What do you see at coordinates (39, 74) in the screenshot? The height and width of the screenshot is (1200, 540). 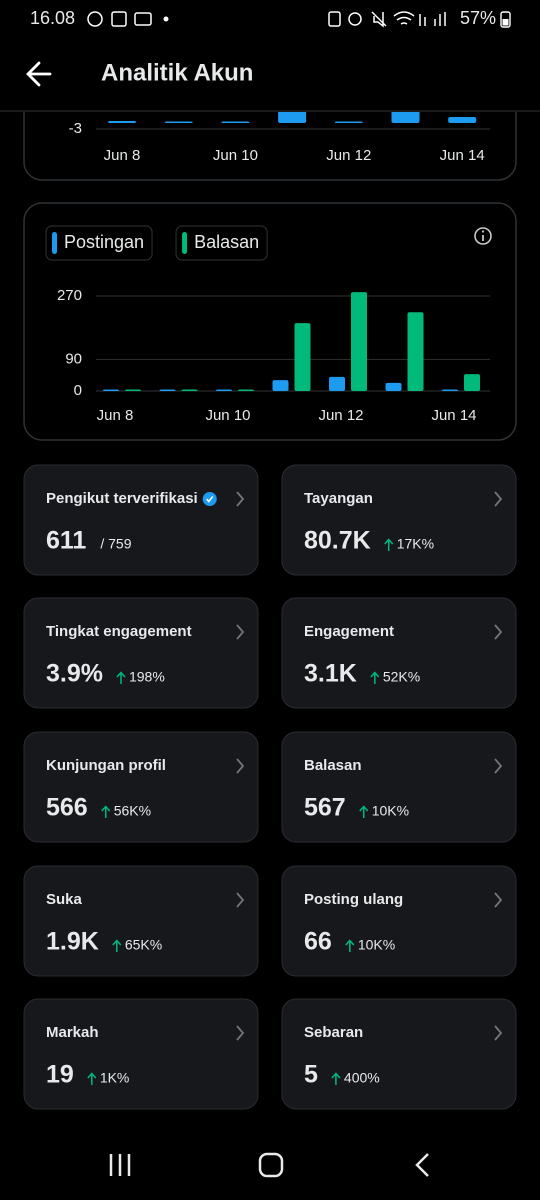 I see `back-button` at bounding box center [39, 74].